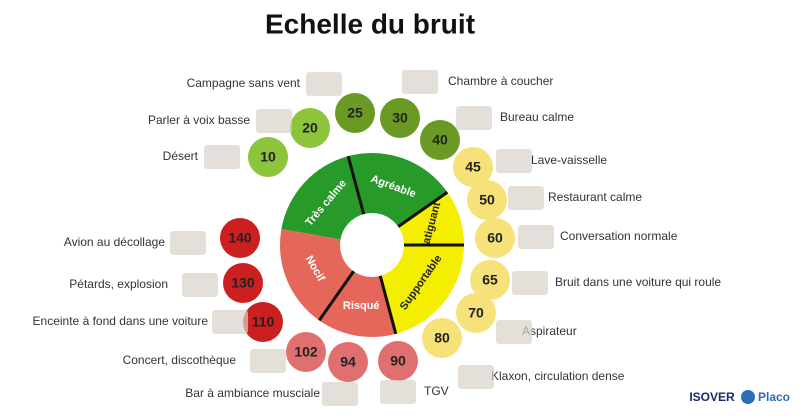 This screenshot has height=419, width=800. I want to click on level-label: Klaxon, circulation dense, so click(558, 376).